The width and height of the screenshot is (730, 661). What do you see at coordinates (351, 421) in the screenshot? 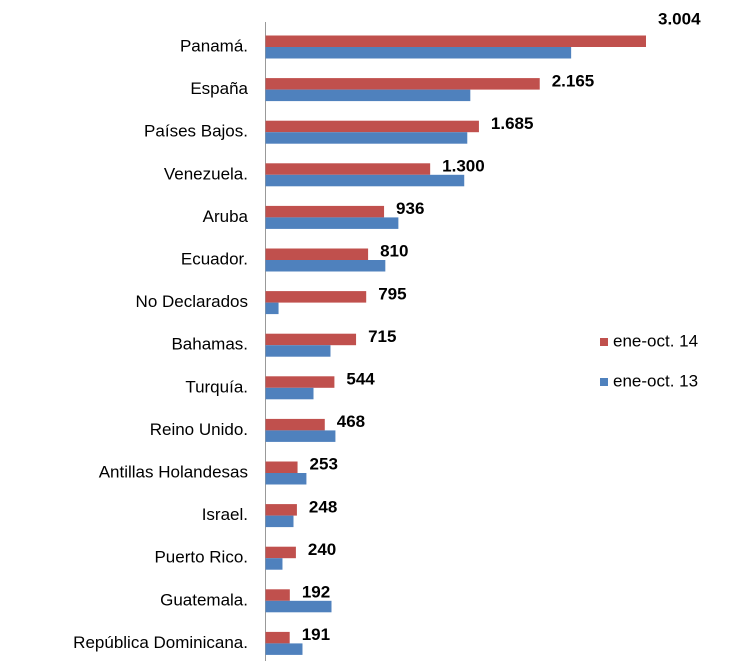
I see `value-label: 468` at bounding box center [351, 421].